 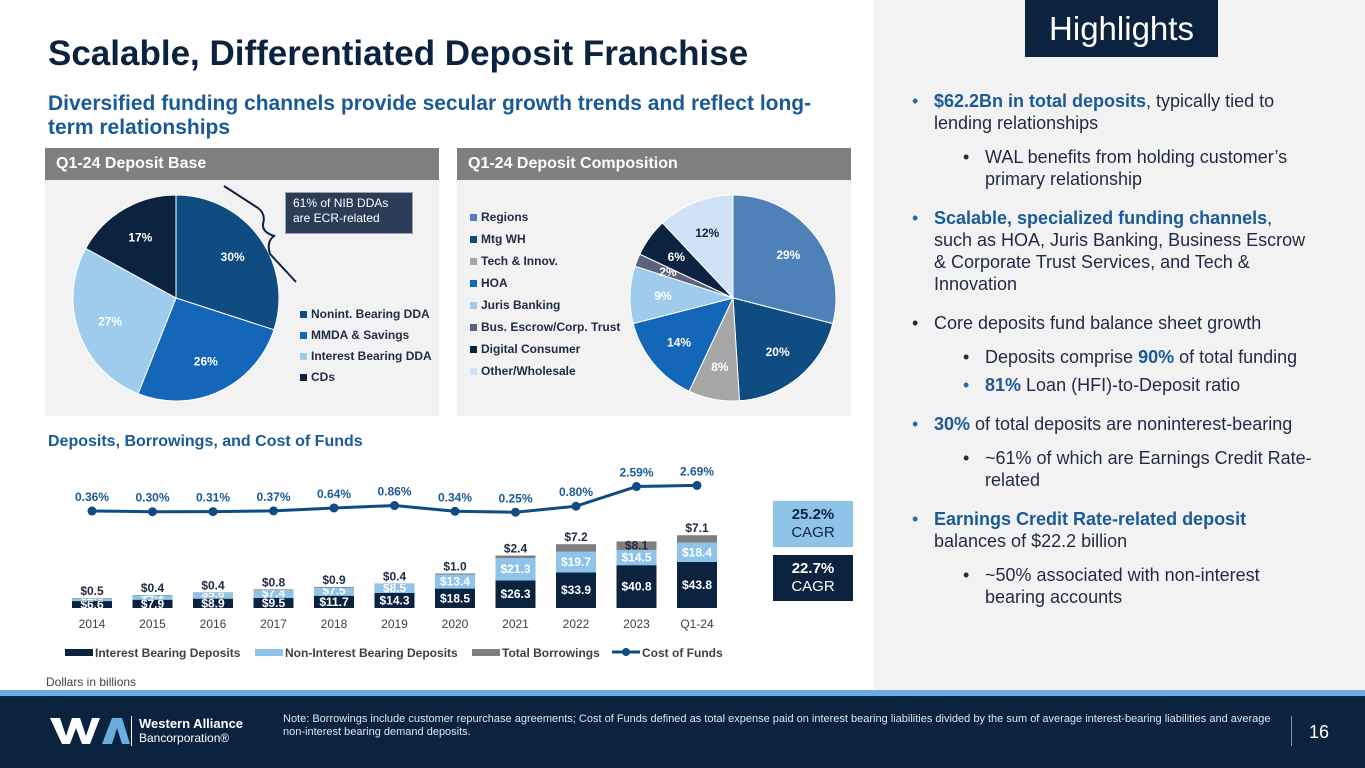 I want to click on pie-slice-label: 6%, so click(x=677, y=257).